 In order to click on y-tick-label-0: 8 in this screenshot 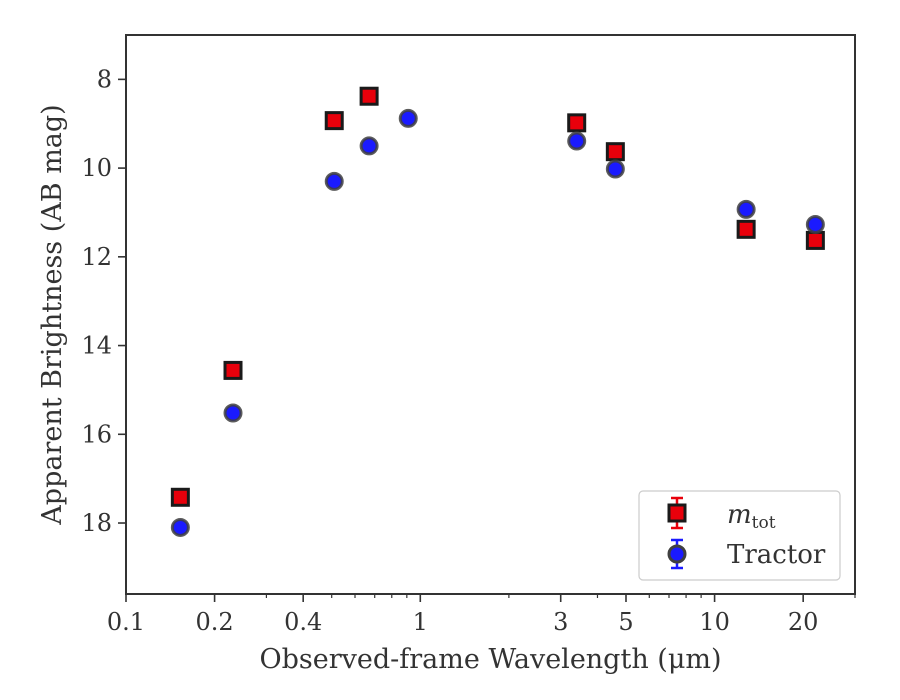, I will do `click(104, 79)`.